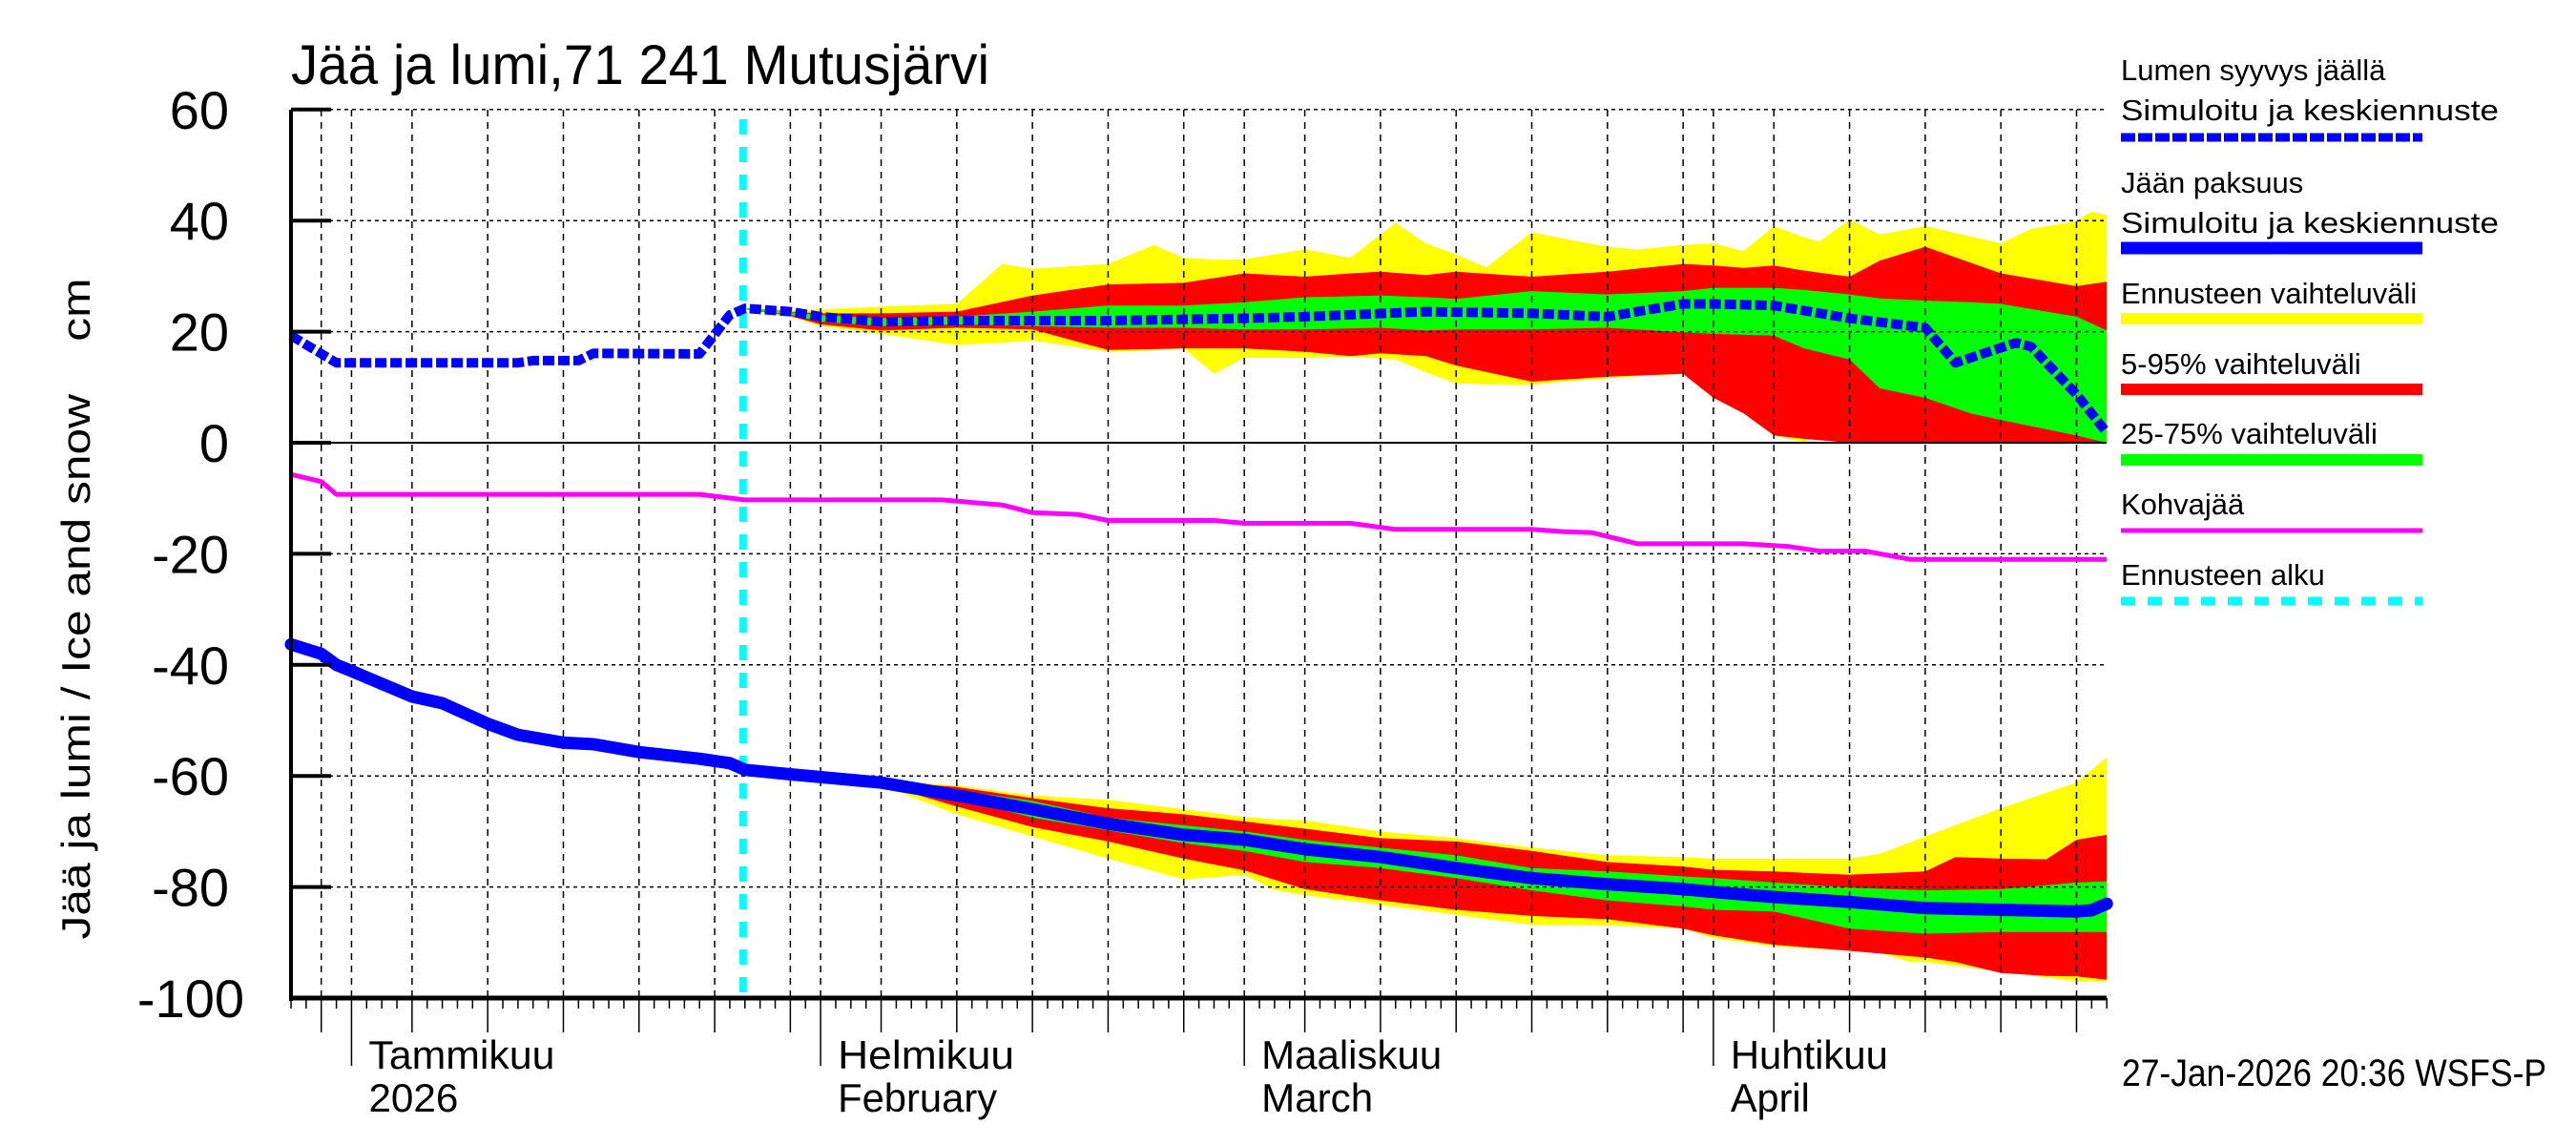 The height and width of the screenshot is (1145, 2576). I want to click on month-label-fi: Helmikuu, so click(926, 1055).